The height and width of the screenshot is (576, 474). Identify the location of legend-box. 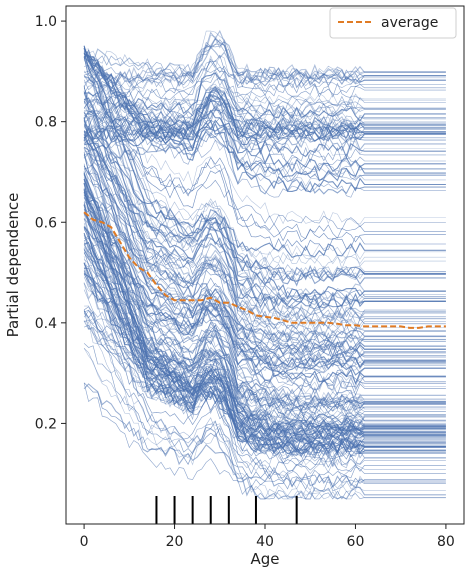
(393, 23).